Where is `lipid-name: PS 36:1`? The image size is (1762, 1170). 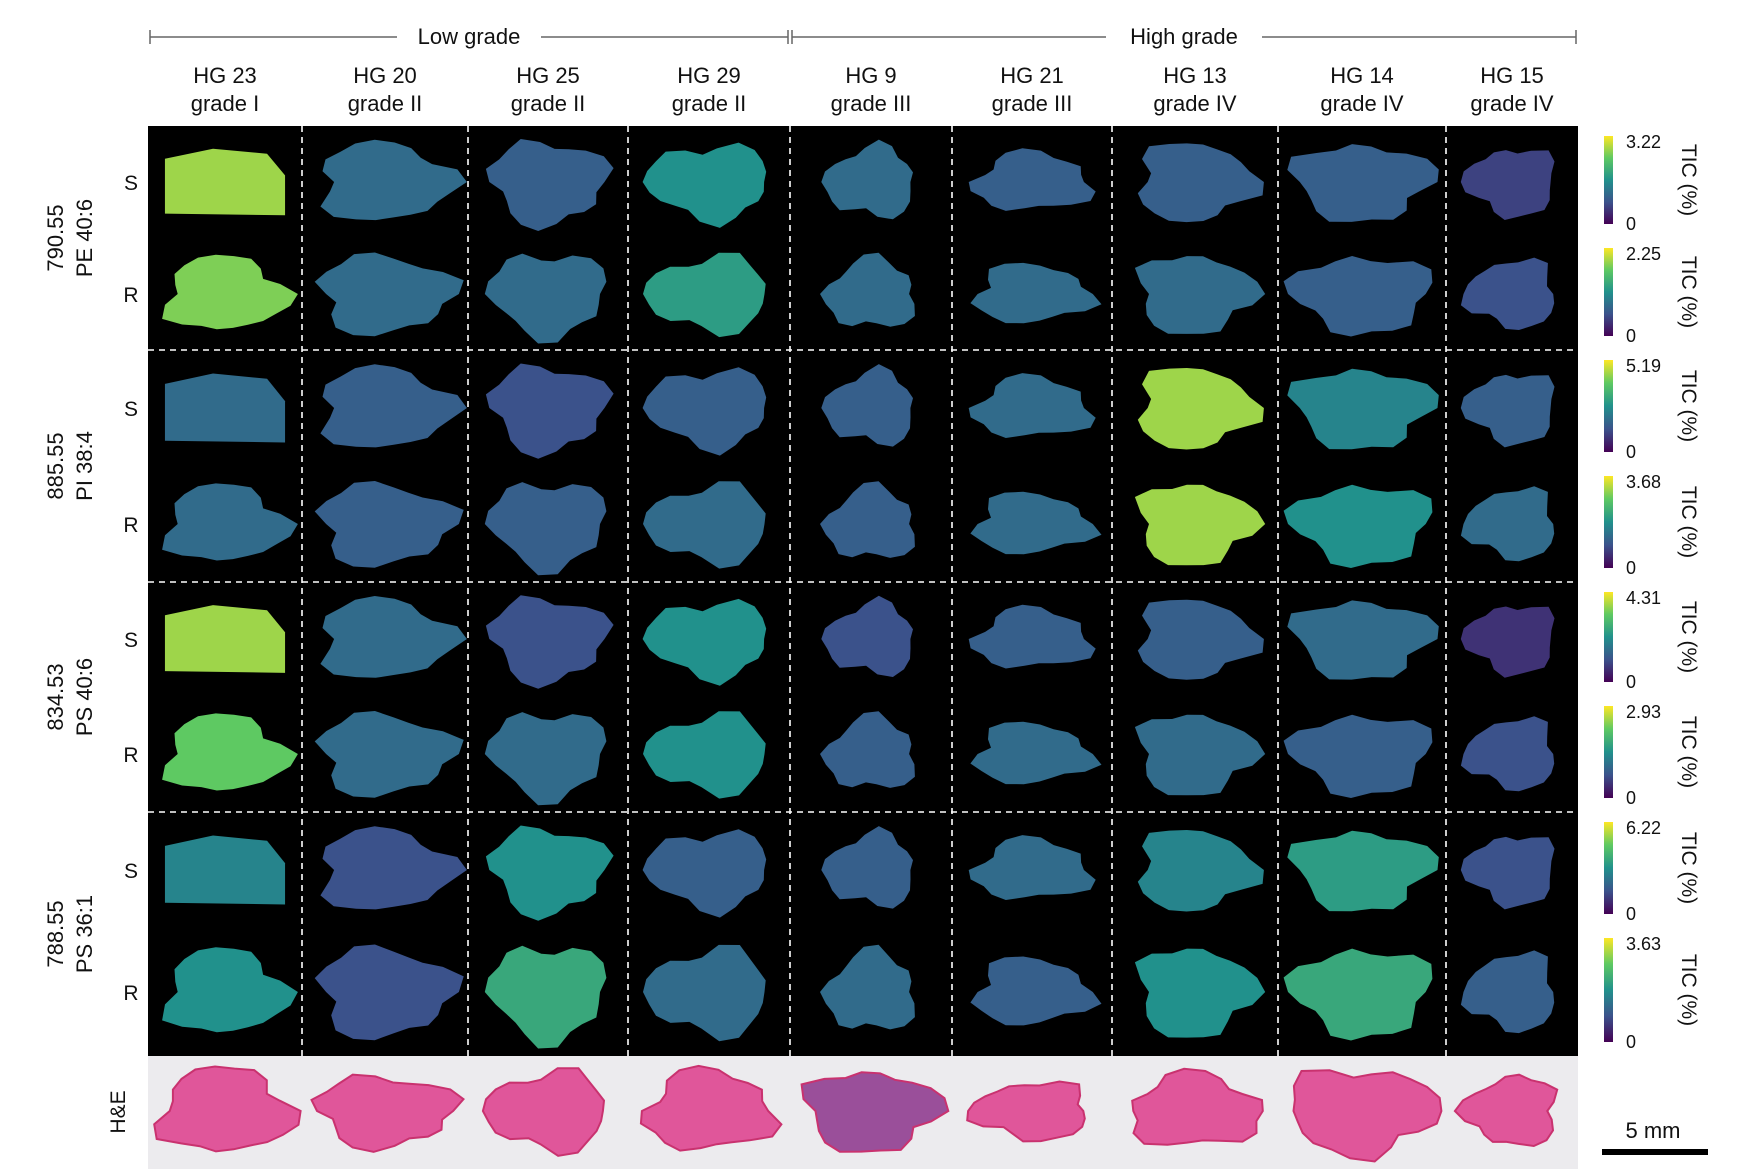
lipid-name: PS 36:1 is located at coordinates (84, 934).